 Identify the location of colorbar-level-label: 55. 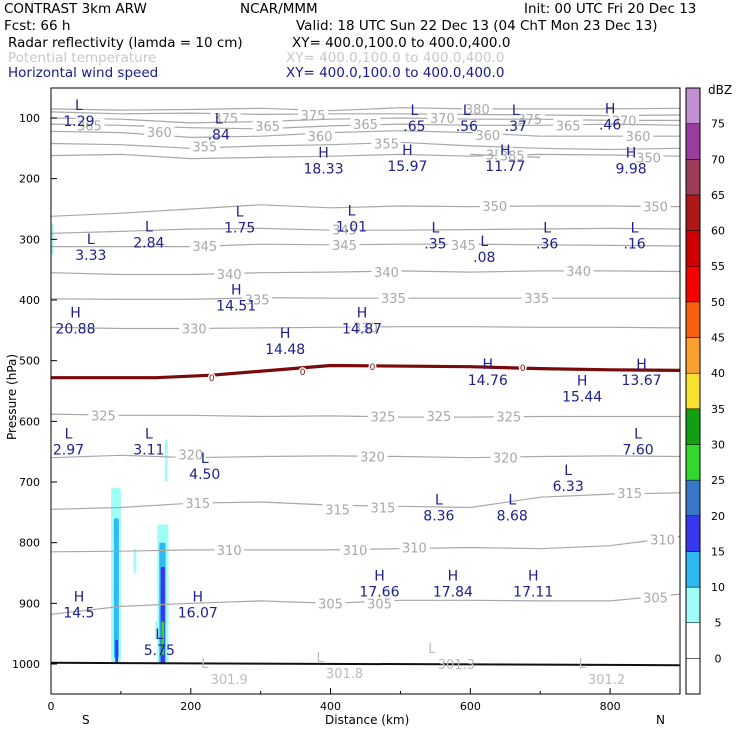
(718, 266).